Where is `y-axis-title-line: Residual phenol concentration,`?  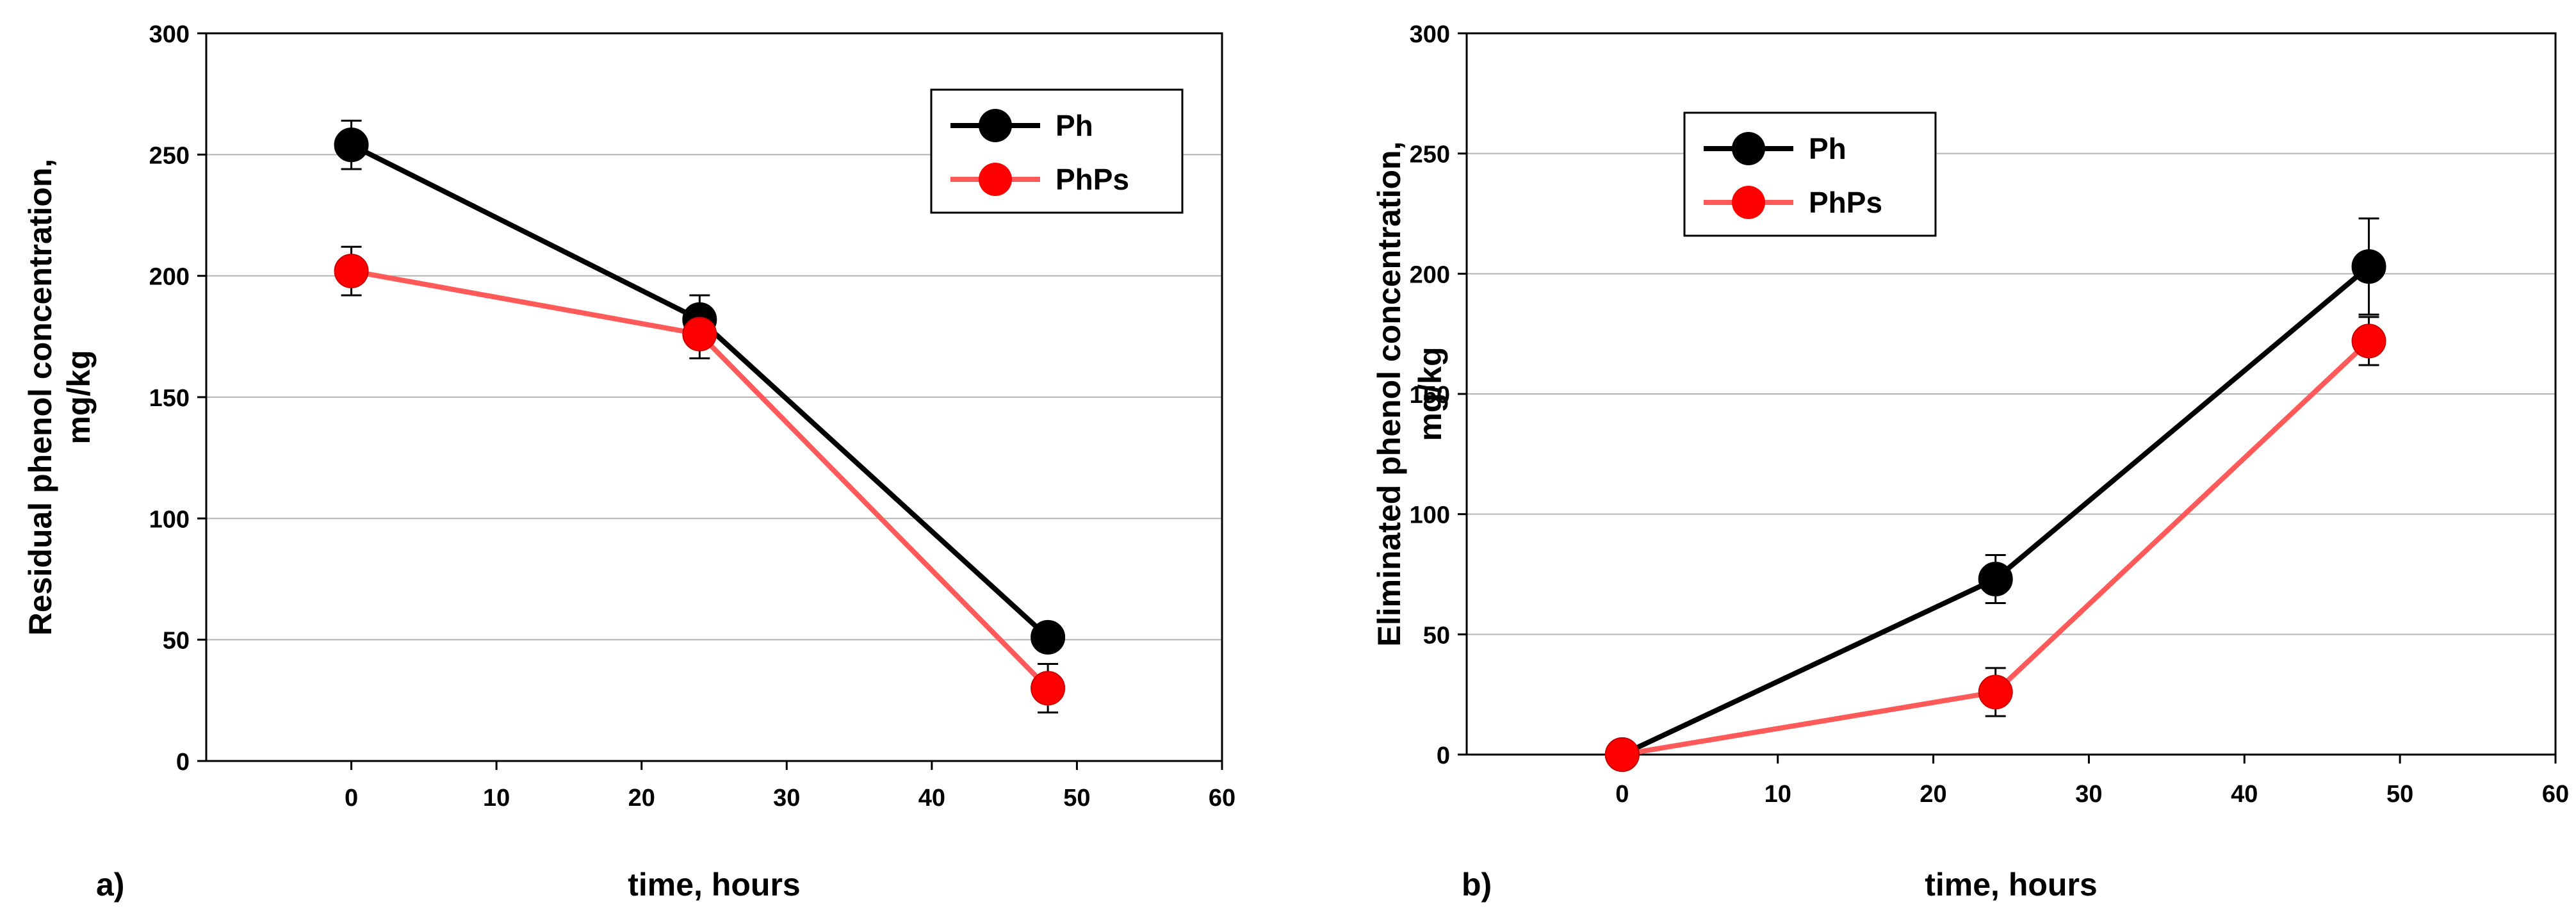
y-axis-title-line: Residual phenol concentration, is located at coordinates (40, 397).